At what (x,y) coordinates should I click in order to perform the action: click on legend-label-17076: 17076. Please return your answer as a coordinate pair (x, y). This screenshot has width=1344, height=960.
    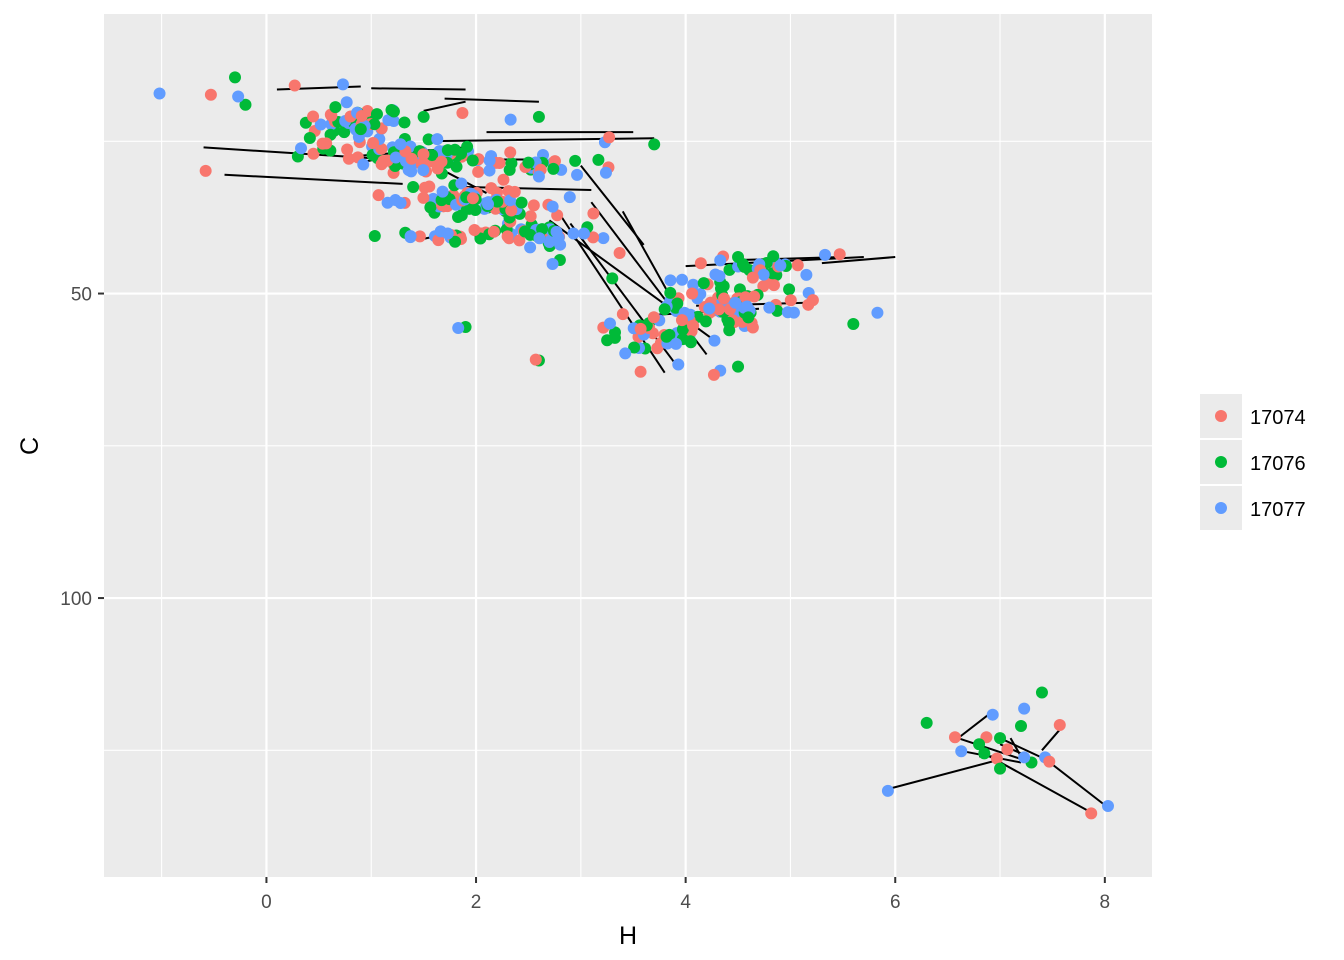
    Looking at the image, I should click on (1278, 464).